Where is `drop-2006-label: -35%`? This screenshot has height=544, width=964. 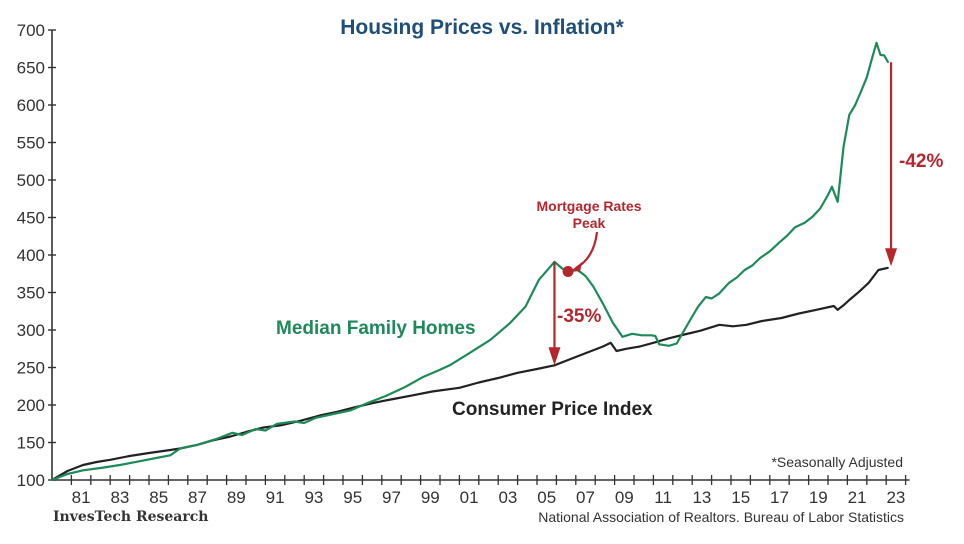 drop-2006-label: -35% is located at coordinates (579, 316).